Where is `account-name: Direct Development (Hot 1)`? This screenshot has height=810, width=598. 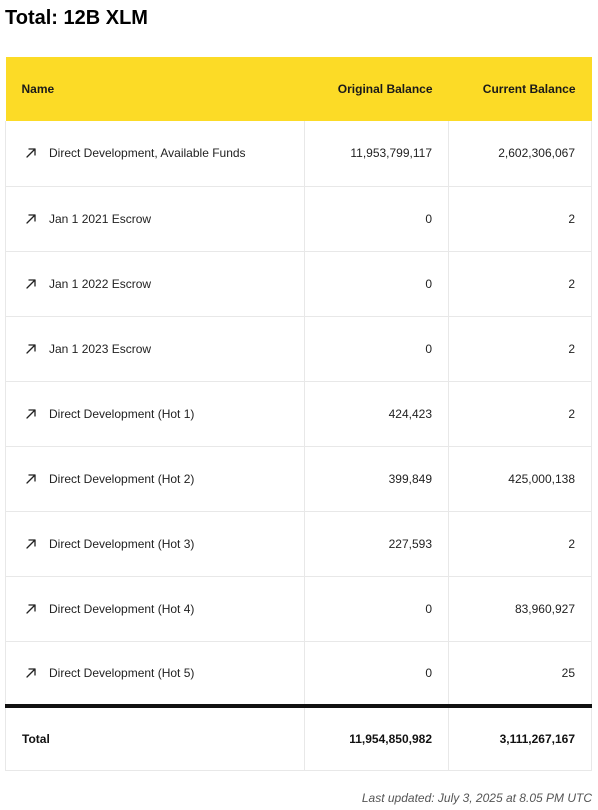
account-name: Direct Development (Hot 1) is located at coordinates (122, 413).